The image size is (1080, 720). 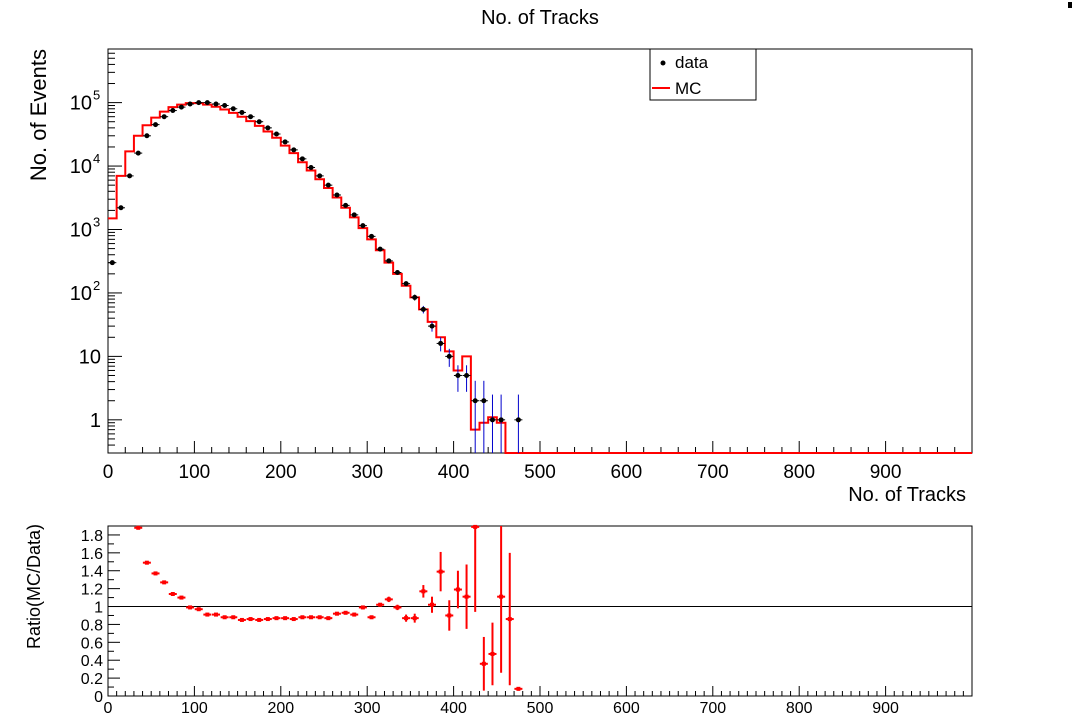 I want to click on legend: data MC, so click(x=703, y=74).